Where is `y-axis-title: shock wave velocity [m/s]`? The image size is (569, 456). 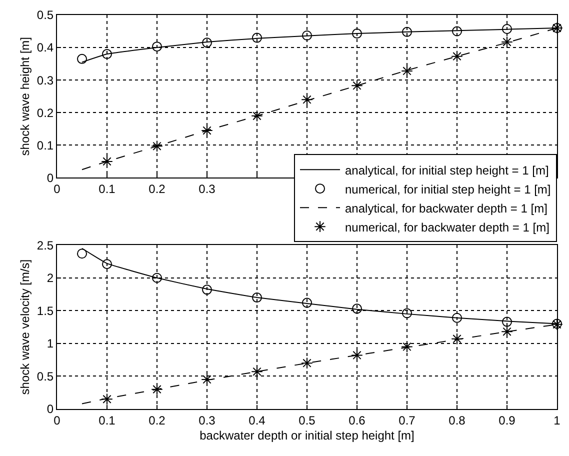 y-axis-title: shock wave velocity [m/s] is located at coordinates (25, 327).